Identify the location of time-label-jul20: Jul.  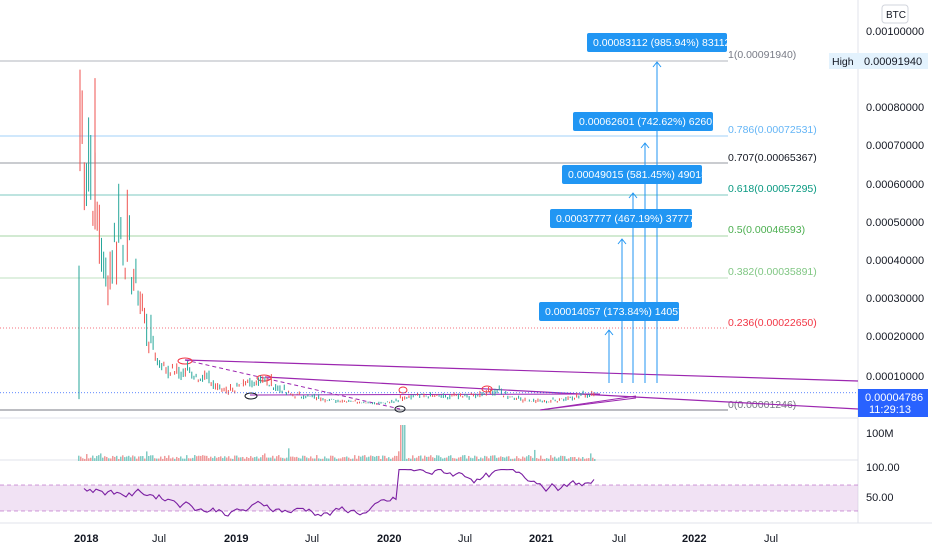
(465, 539).